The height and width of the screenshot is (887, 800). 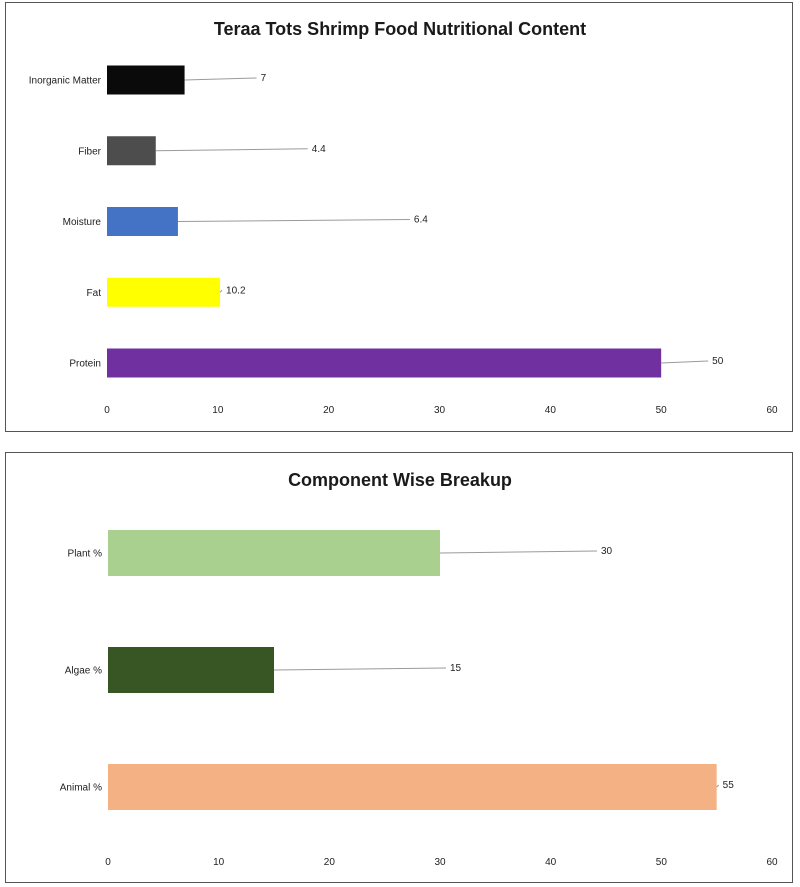 I want to click on category-label: Inorganic Matter, so click(x=65, y=81).